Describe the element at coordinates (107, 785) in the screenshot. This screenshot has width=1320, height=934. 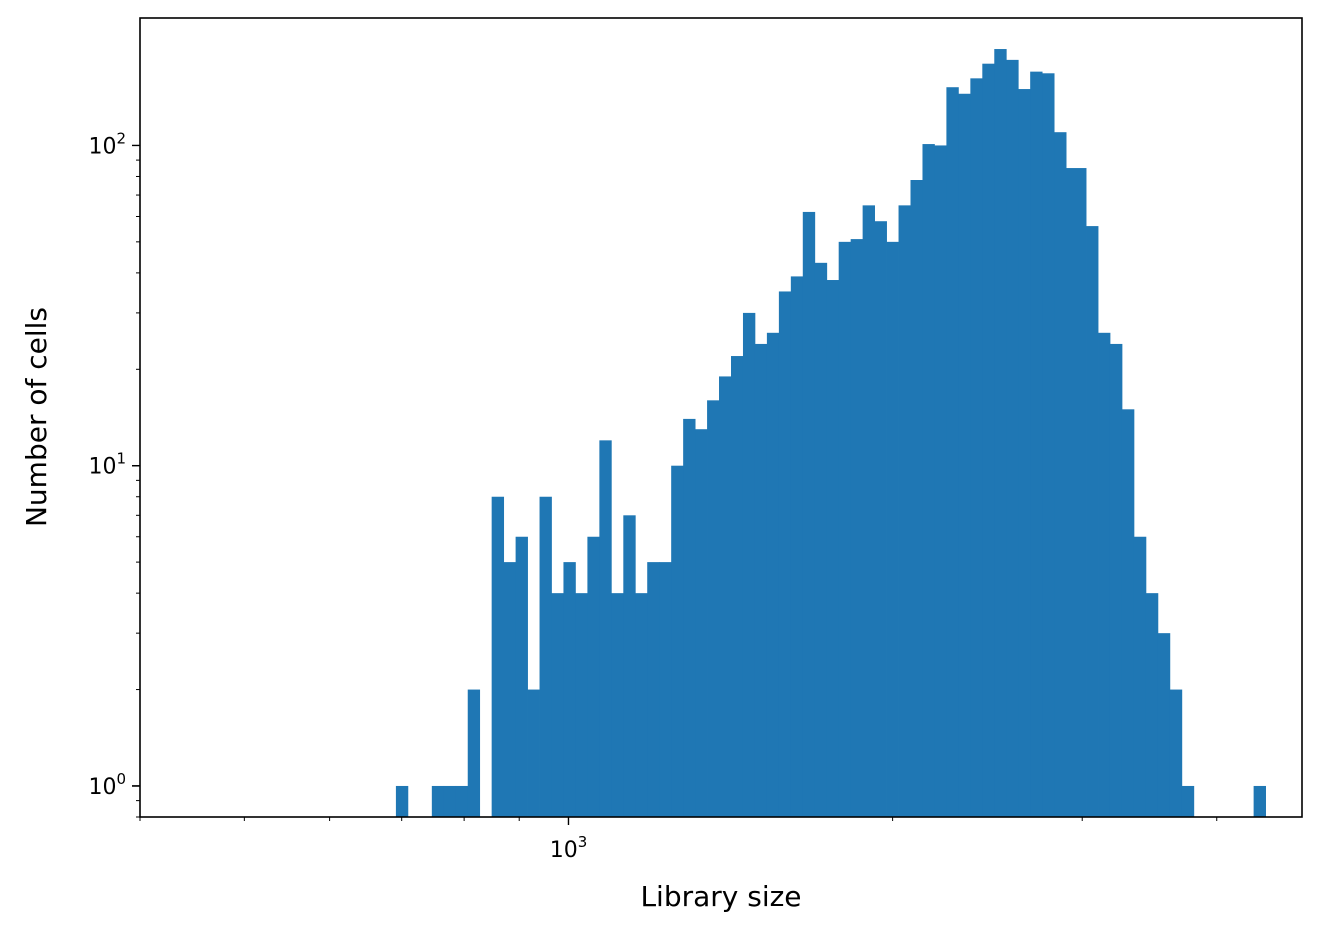
I see `y-tick-label: 10⁰` at that location.